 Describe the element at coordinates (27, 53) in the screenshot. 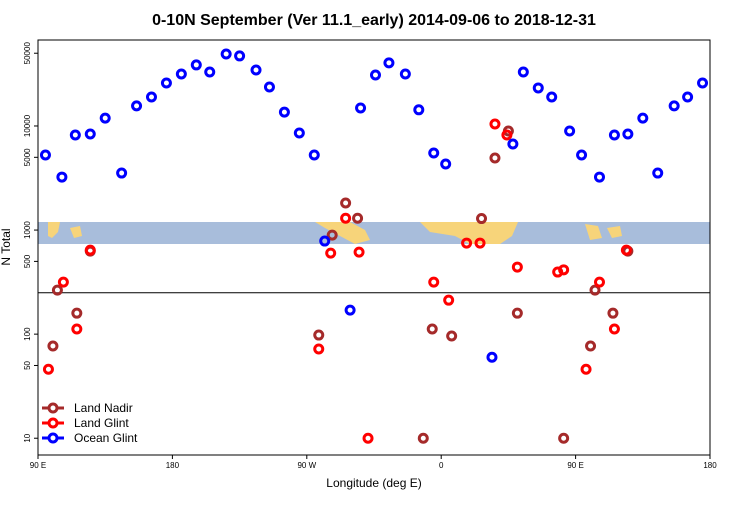

I see `y-tick-label: 50000` at that location.